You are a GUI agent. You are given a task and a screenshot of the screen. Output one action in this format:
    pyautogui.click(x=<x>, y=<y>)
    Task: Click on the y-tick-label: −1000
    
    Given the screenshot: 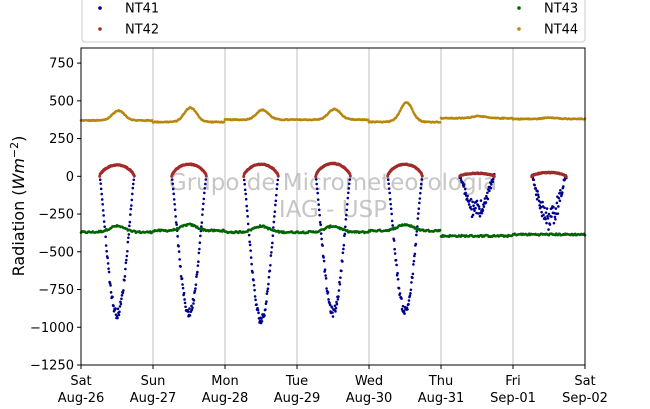 What is the action you would take?
    pyautogui.click(x=52, y=328)
    